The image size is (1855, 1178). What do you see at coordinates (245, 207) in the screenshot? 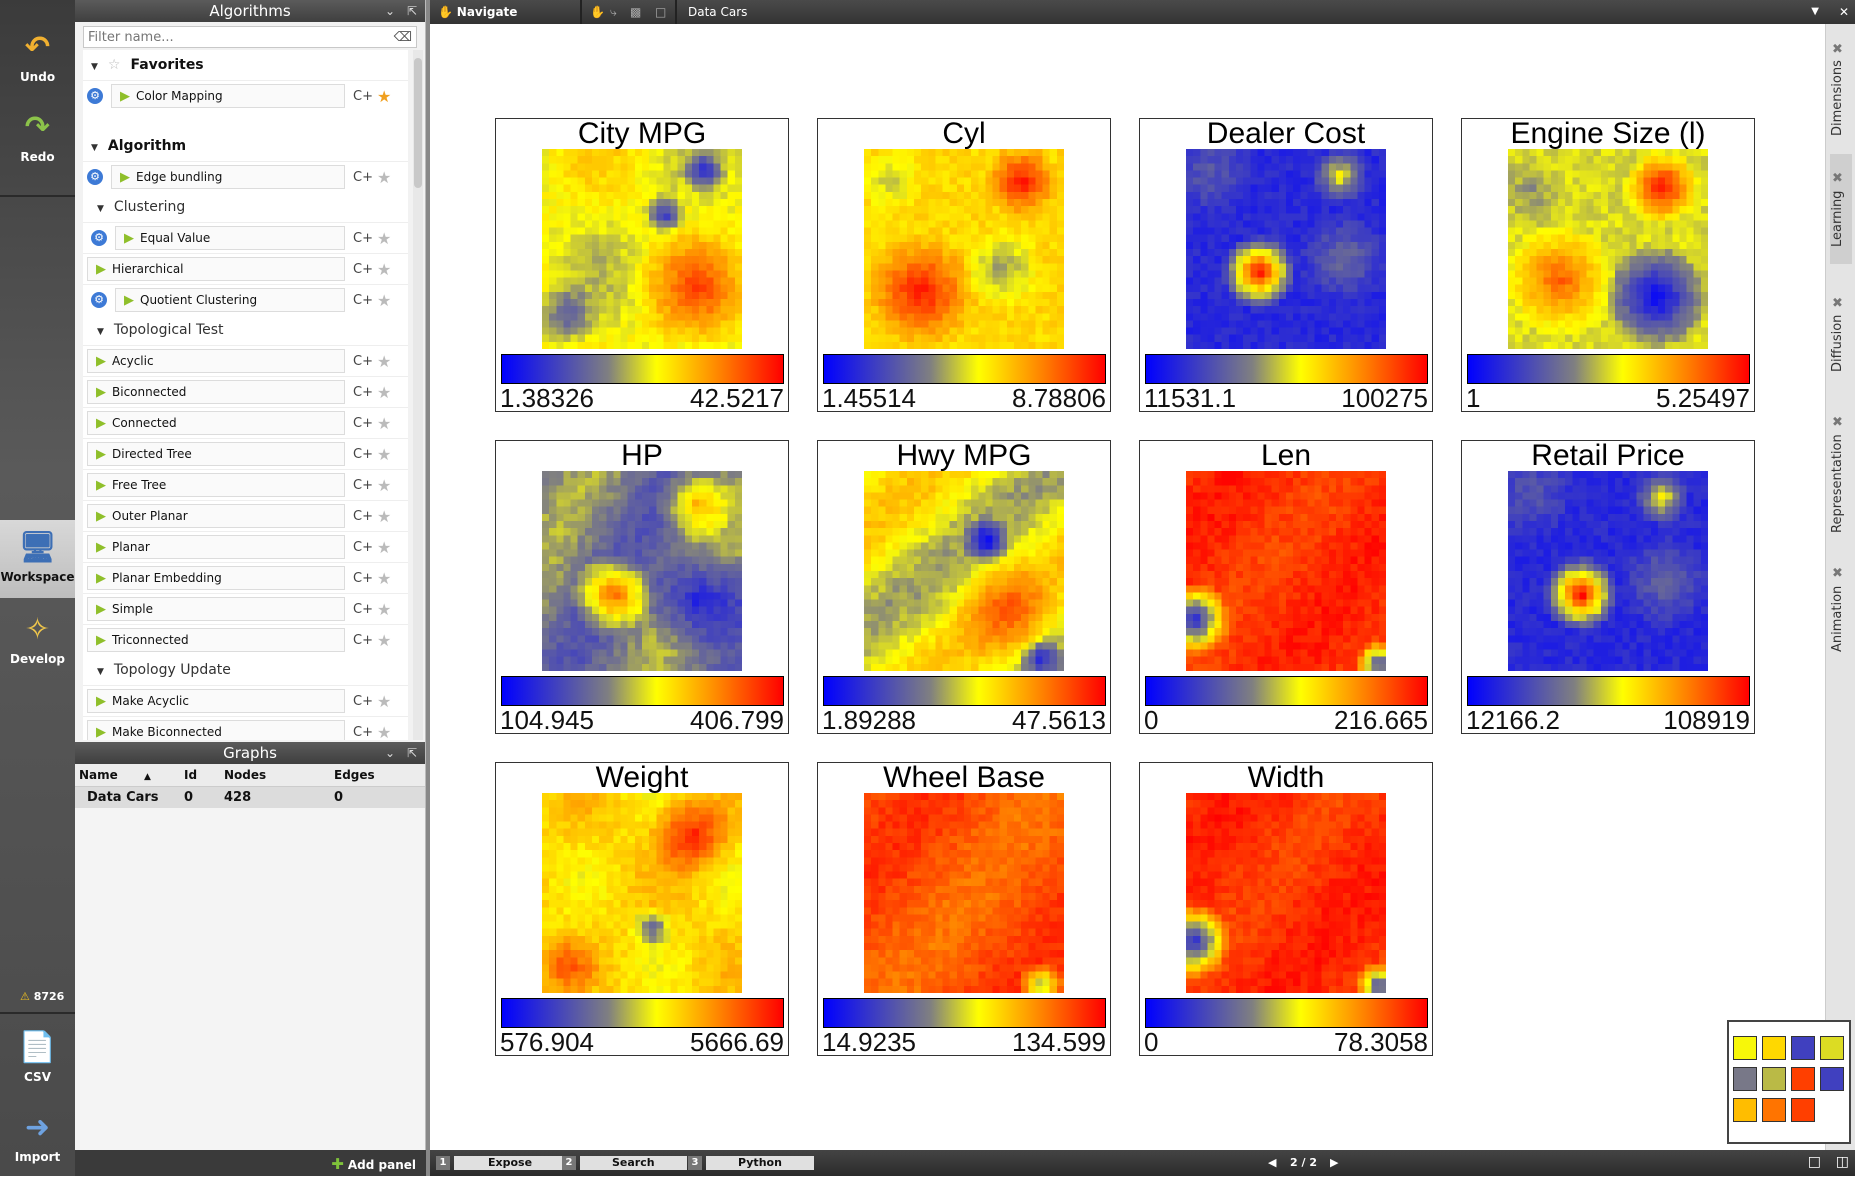
I see `clustering-section: ▼ Clustering` at bounding box center [245, 207].